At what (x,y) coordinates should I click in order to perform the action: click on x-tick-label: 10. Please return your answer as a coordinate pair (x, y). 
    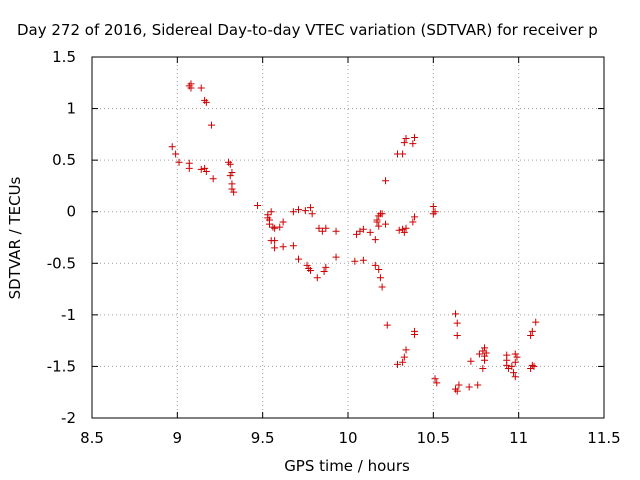
    Looking at the image, I should click on (347, 438).